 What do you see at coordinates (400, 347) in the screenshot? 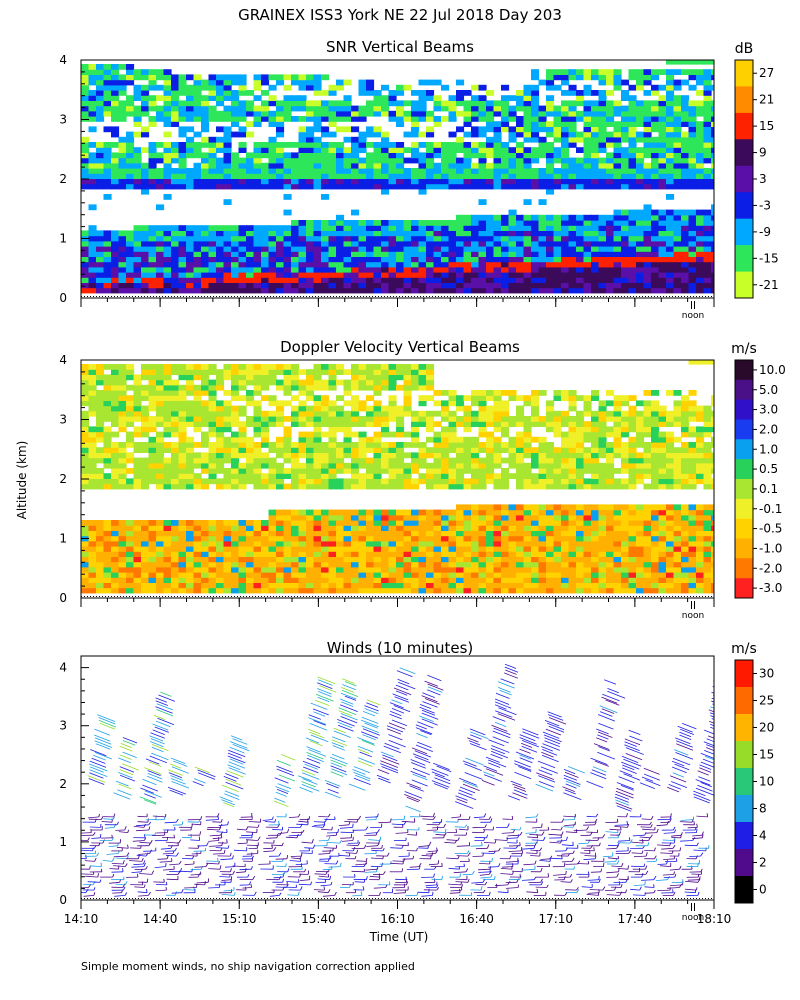
I see `doppler-panel-title: Doppler Velocity Vertical Beams` at bounding box center [400, 347].